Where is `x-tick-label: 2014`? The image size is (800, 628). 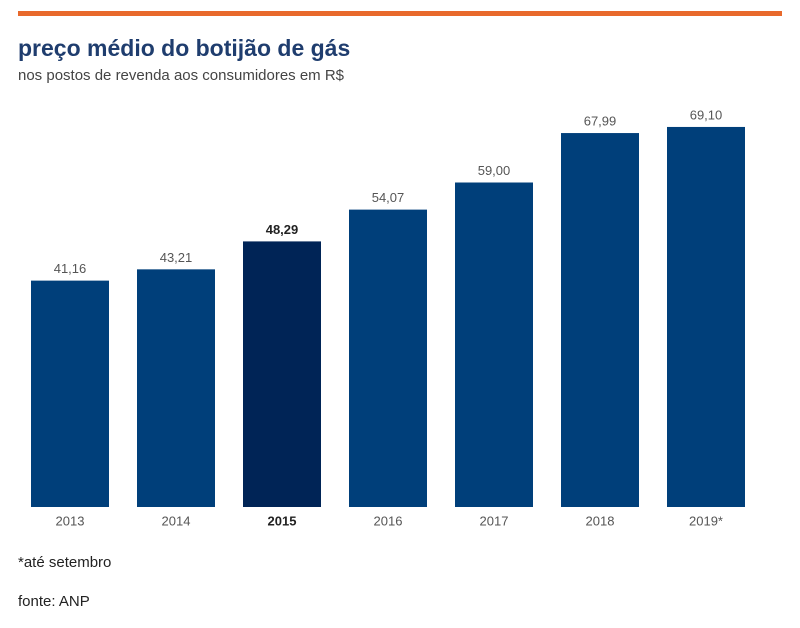
x-tick-label: 2014 is located at coordinates (176, 520).